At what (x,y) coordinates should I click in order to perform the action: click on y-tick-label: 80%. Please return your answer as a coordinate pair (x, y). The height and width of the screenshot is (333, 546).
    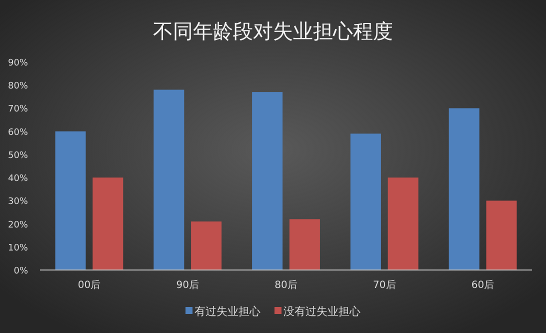
    Looking at the image, I should click on (18, 87).